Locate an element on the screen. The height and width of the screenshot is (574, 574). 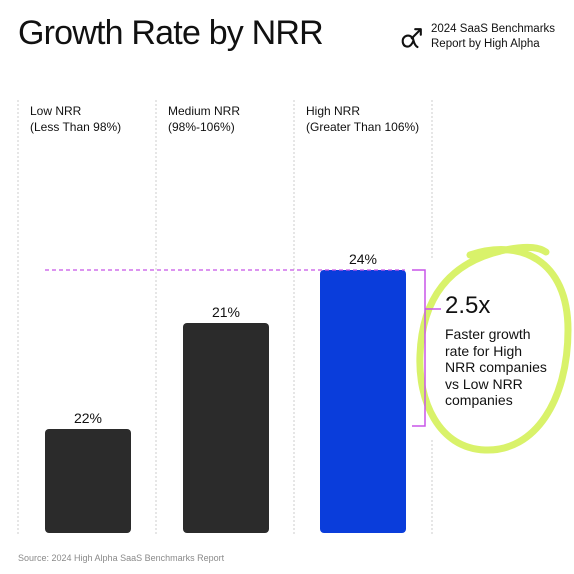
brand-line-2: Report by High Alpha is located at coordinates (485, 44).